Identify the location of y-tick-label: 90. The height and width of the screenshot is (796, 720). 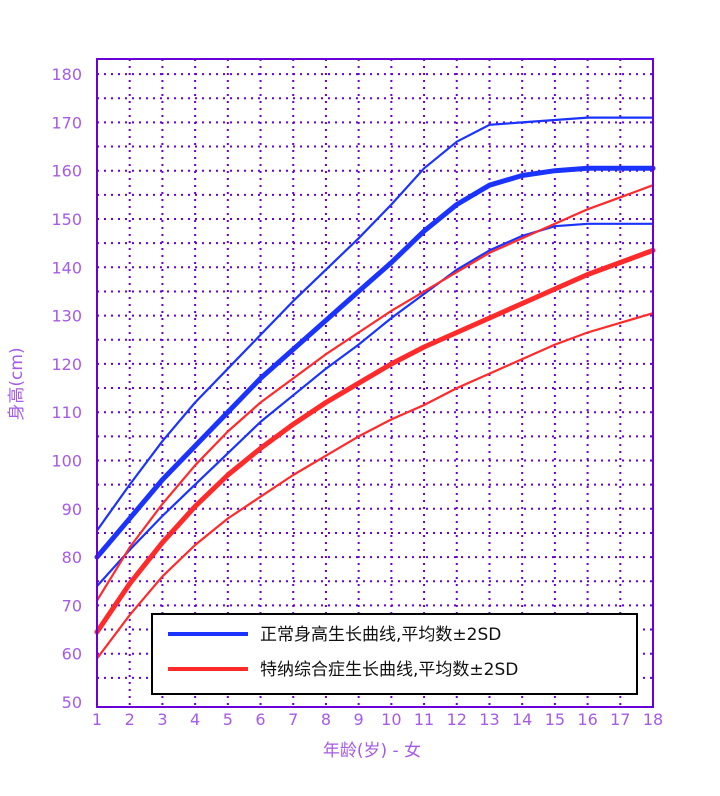
(72, 509).